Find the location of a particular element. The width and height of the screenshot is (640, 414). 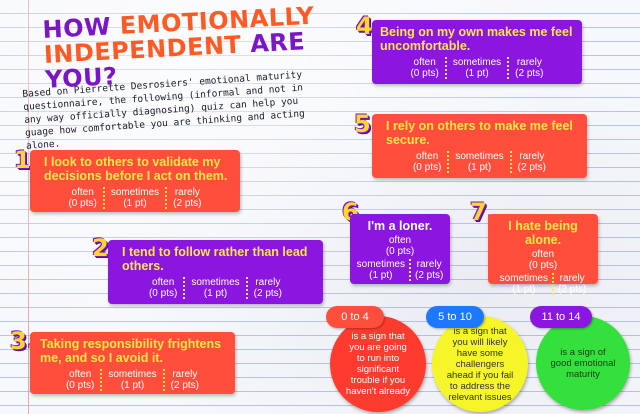

result-range-high: 11 to 14 is located at coordinates (561, 317).